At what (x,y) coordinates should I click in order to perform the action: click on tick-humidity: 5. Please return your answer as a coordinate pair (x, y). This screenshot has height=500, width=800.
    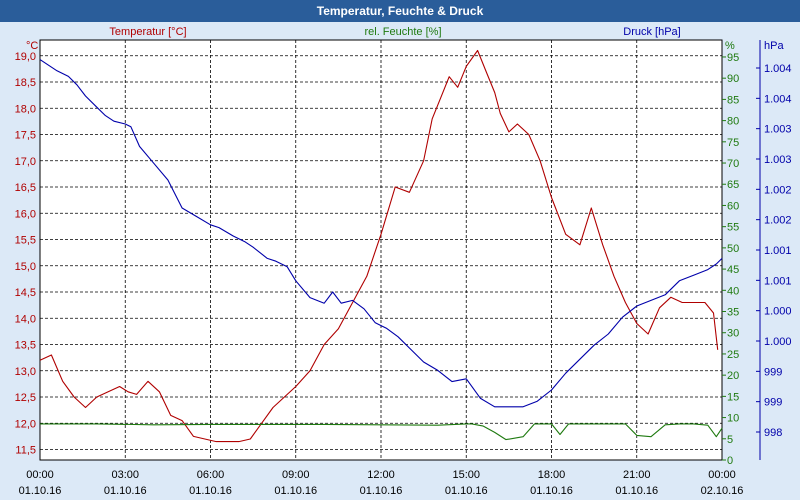
    Looking at the image, I should click on (730, 440).